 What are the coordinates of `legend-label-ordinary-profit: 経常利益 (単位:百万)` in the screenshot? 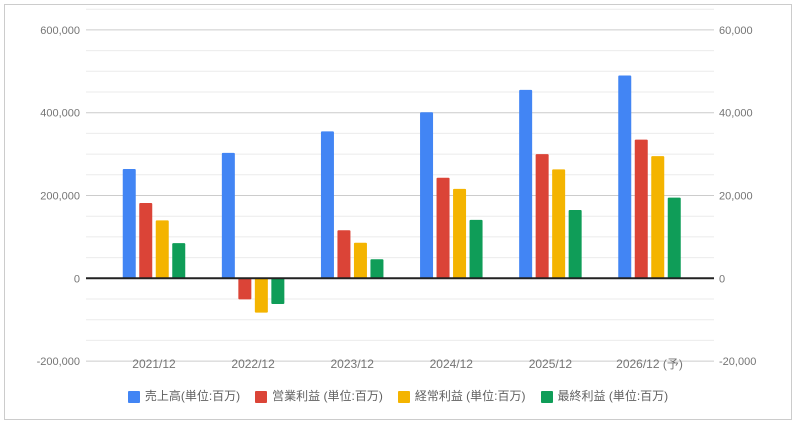 It's located at (470, 396).